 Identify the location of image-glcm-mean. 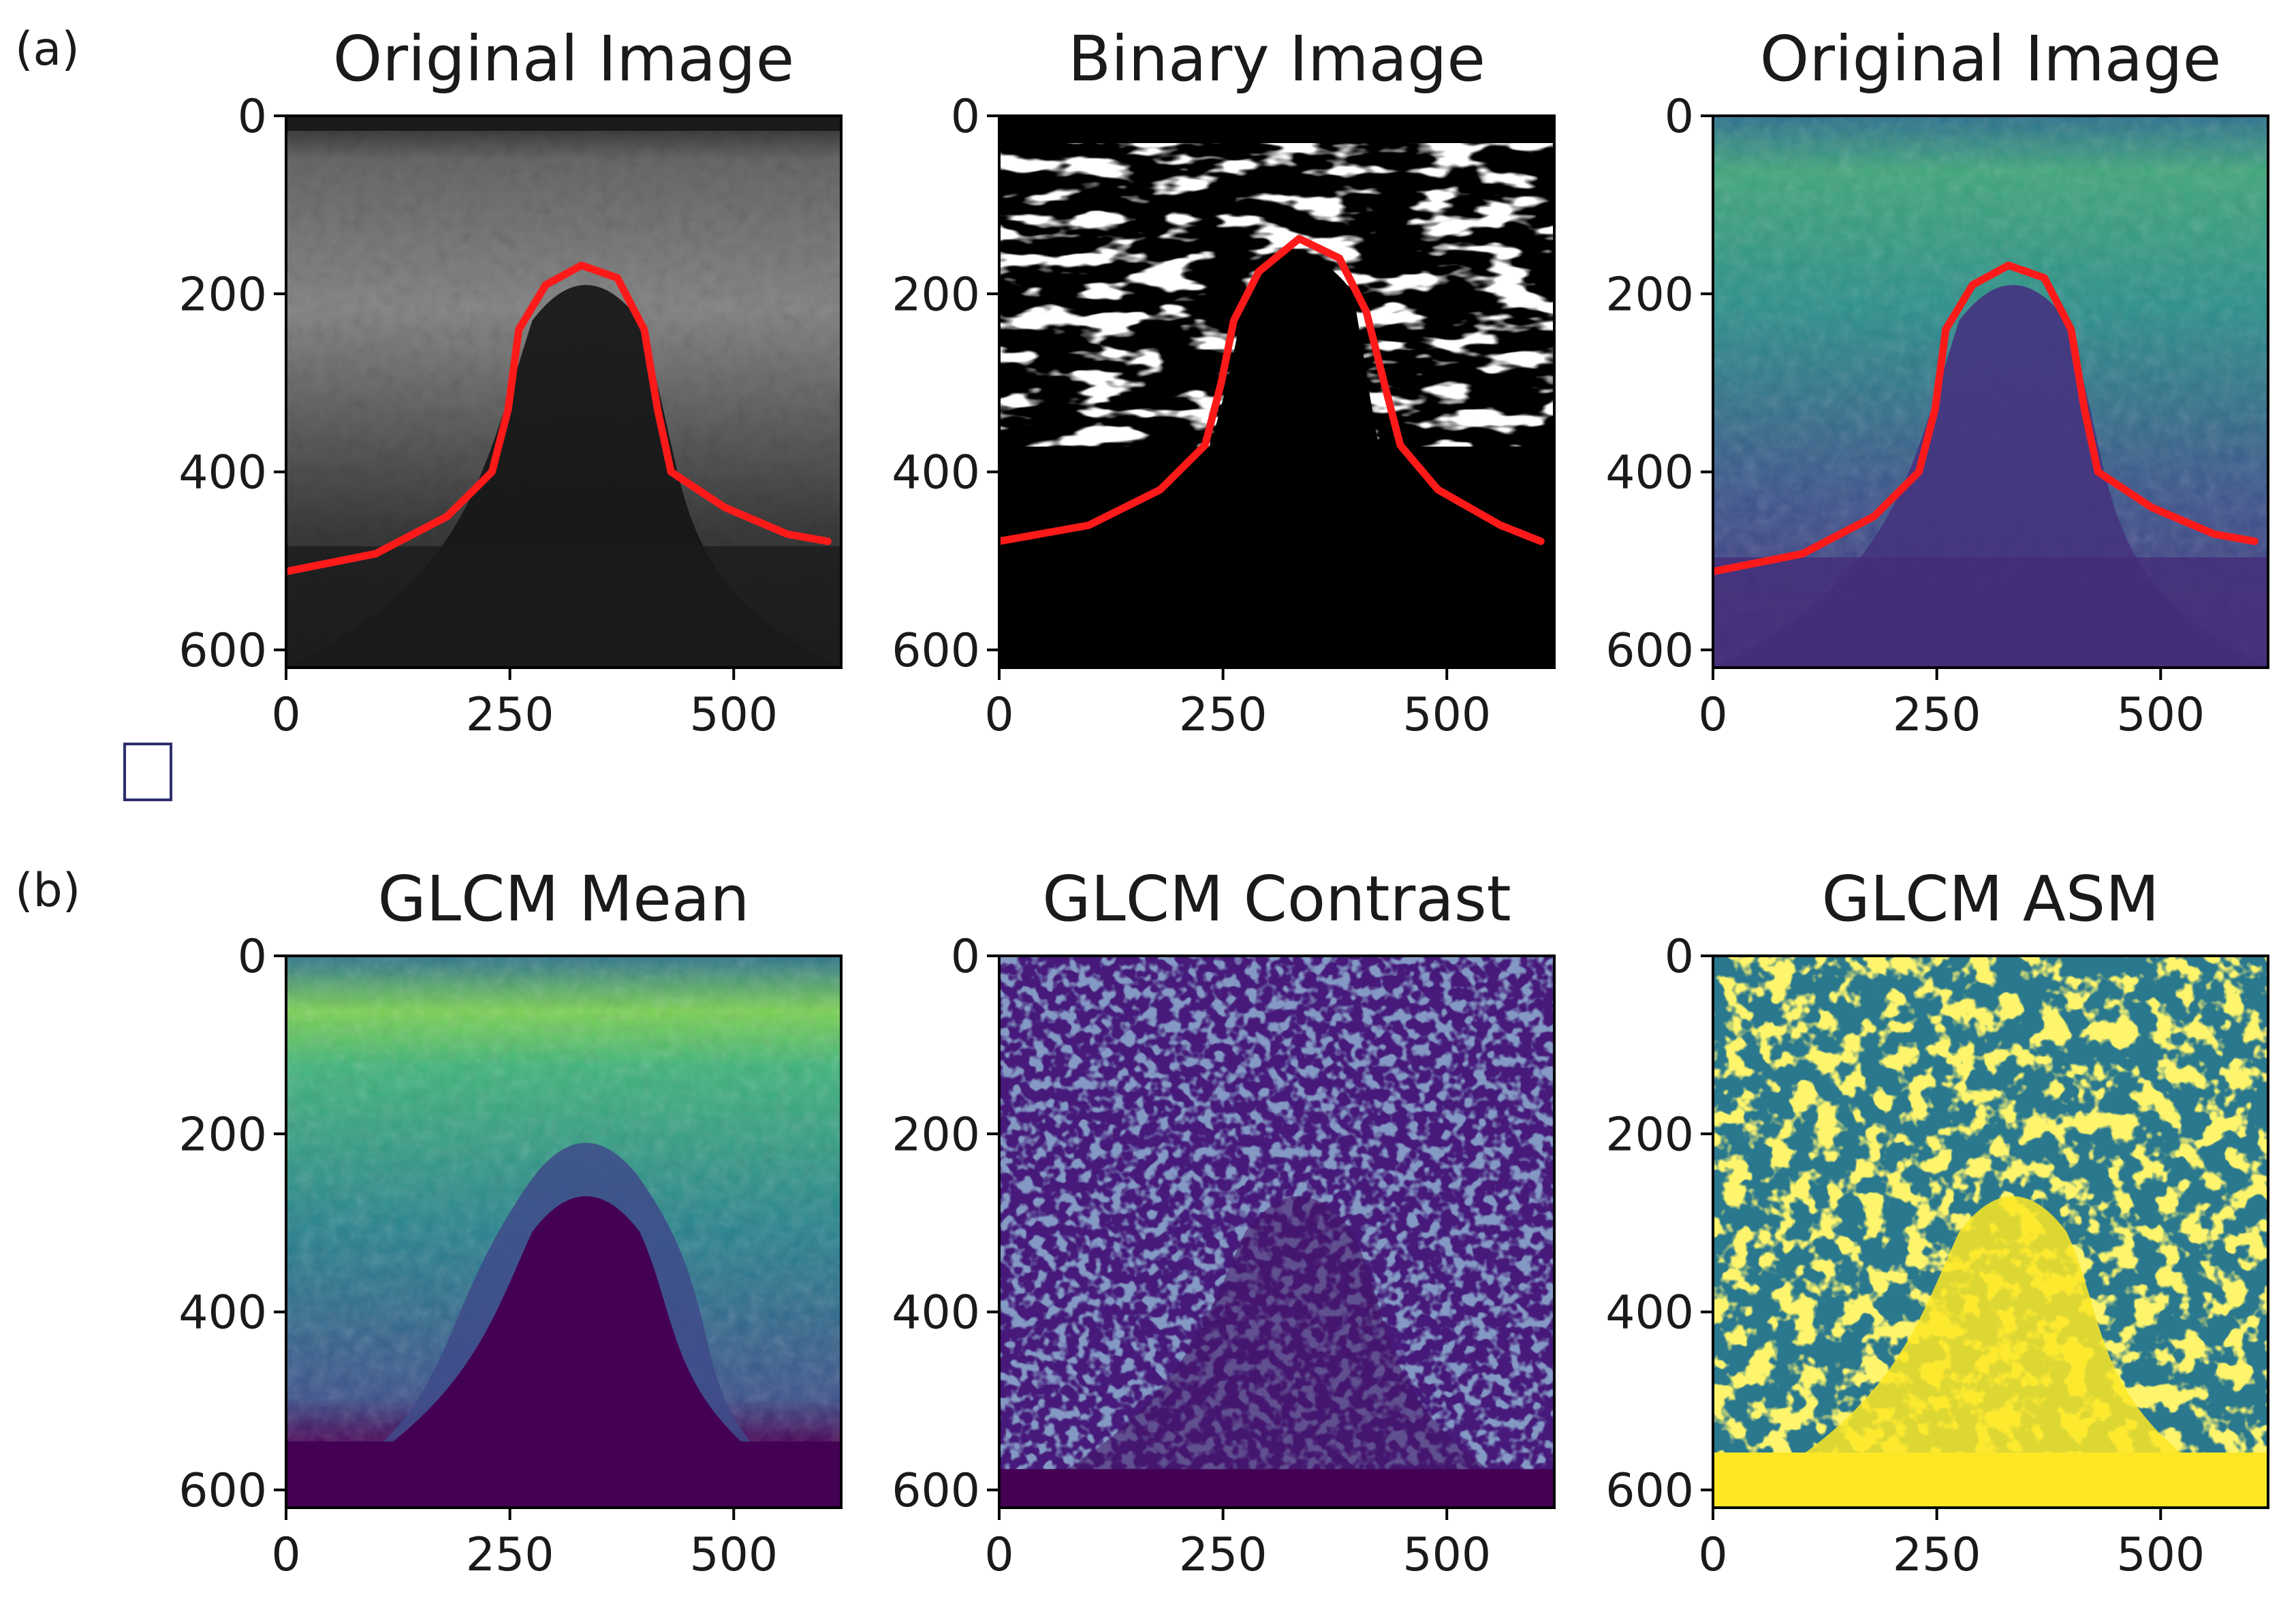
(563, 1232).